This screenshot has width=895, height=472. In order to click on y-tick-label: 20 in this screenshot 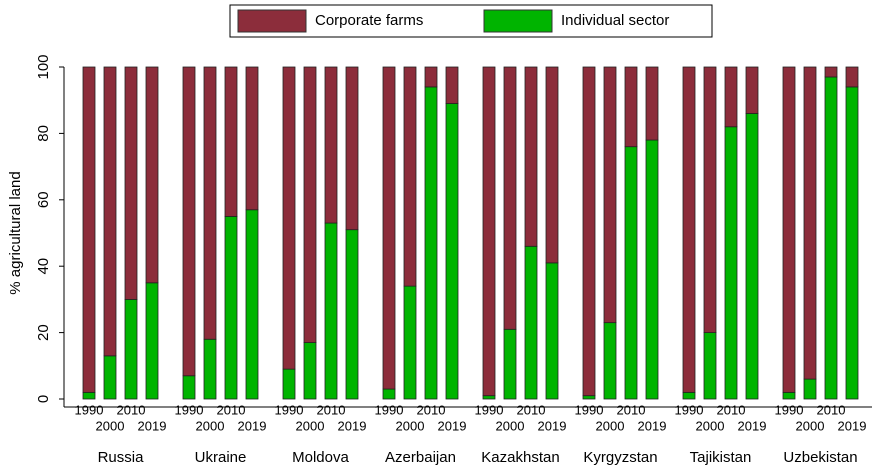, I will do `click(43, 332)`.